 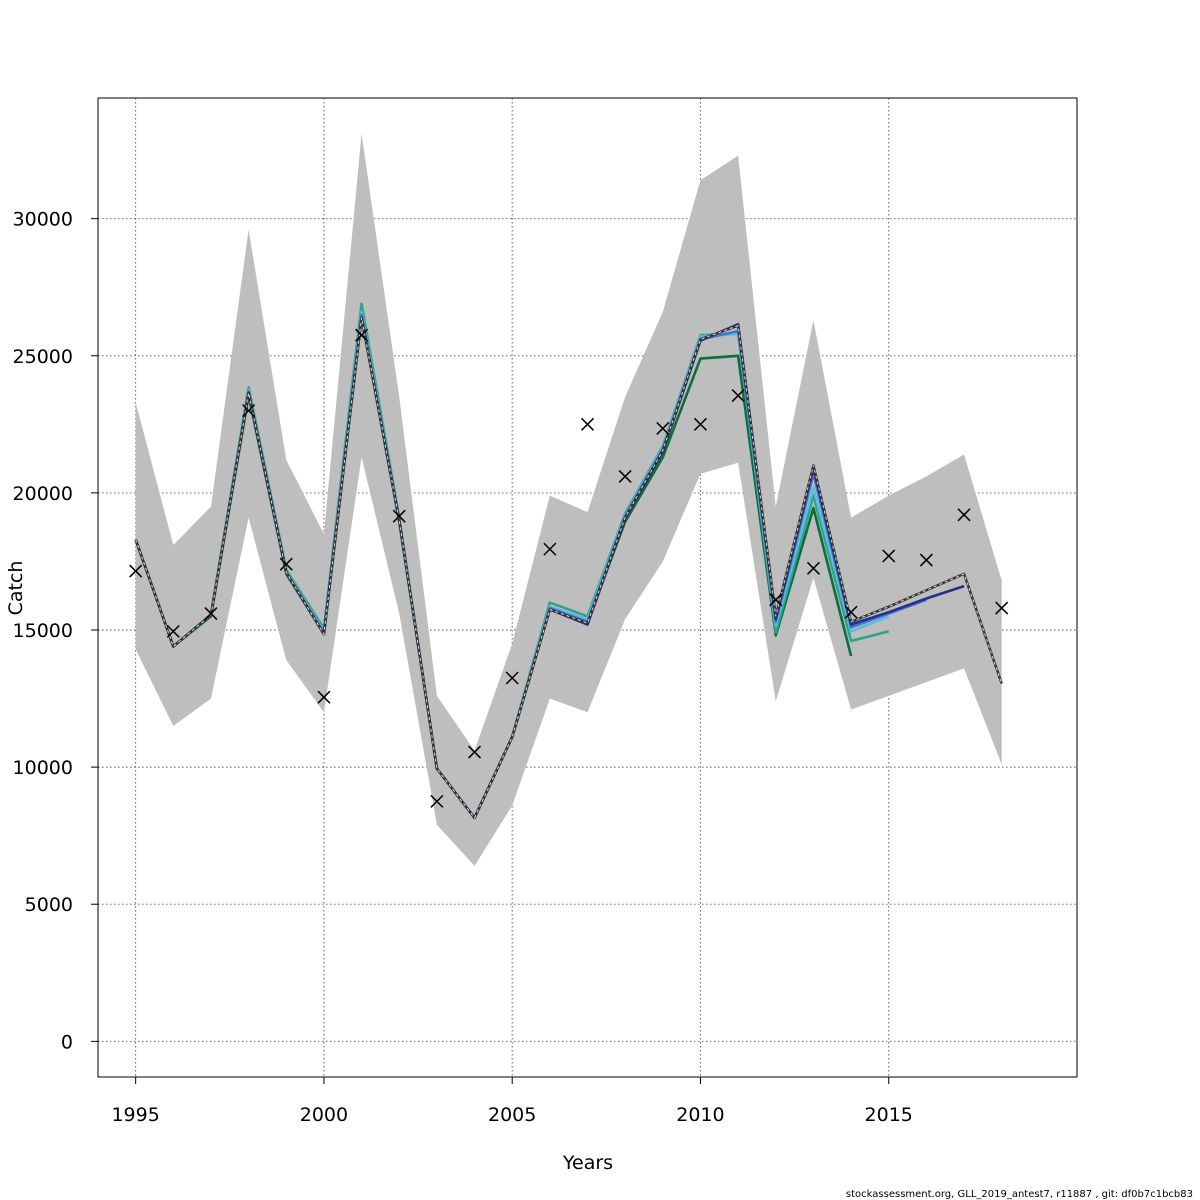 I want to click on y-tick-label: 10000, so click(x=43, y=768).